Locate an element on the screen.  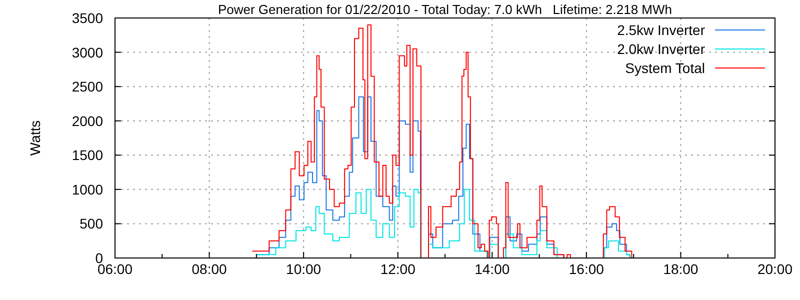
y-axis-title: Watts is located at coordinates (35, 138).